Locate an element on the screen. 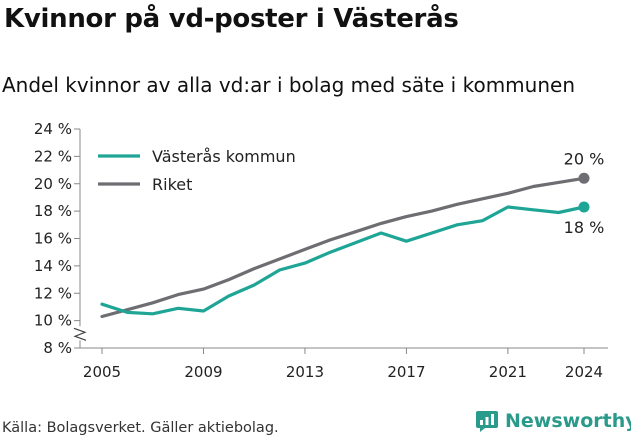 The image size is (631, 439). x-tick-label: 2024 is located at coordinates (584, 372).